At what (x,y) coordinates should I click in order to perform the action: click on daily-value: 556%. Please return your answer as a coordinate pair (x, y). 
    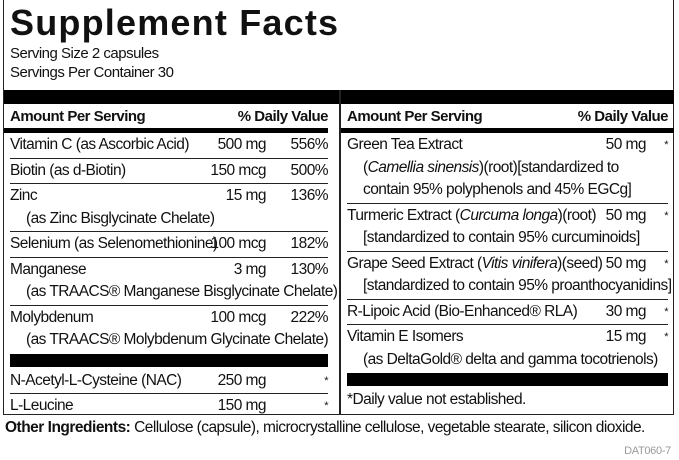
    Looking at the image, I should click on (309, 144).